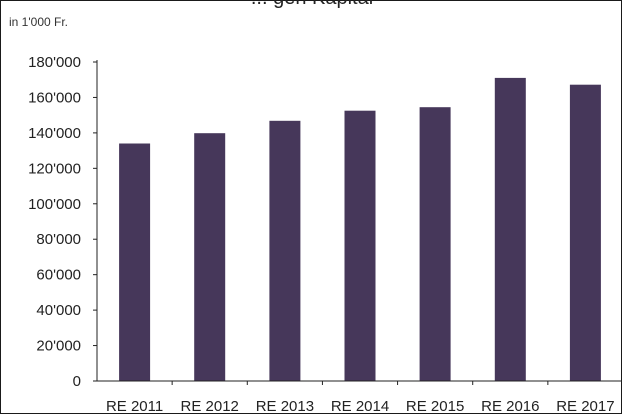 This screenshot has height=415, width=622. I want to click on bar-re-2017, so click(585, 232).